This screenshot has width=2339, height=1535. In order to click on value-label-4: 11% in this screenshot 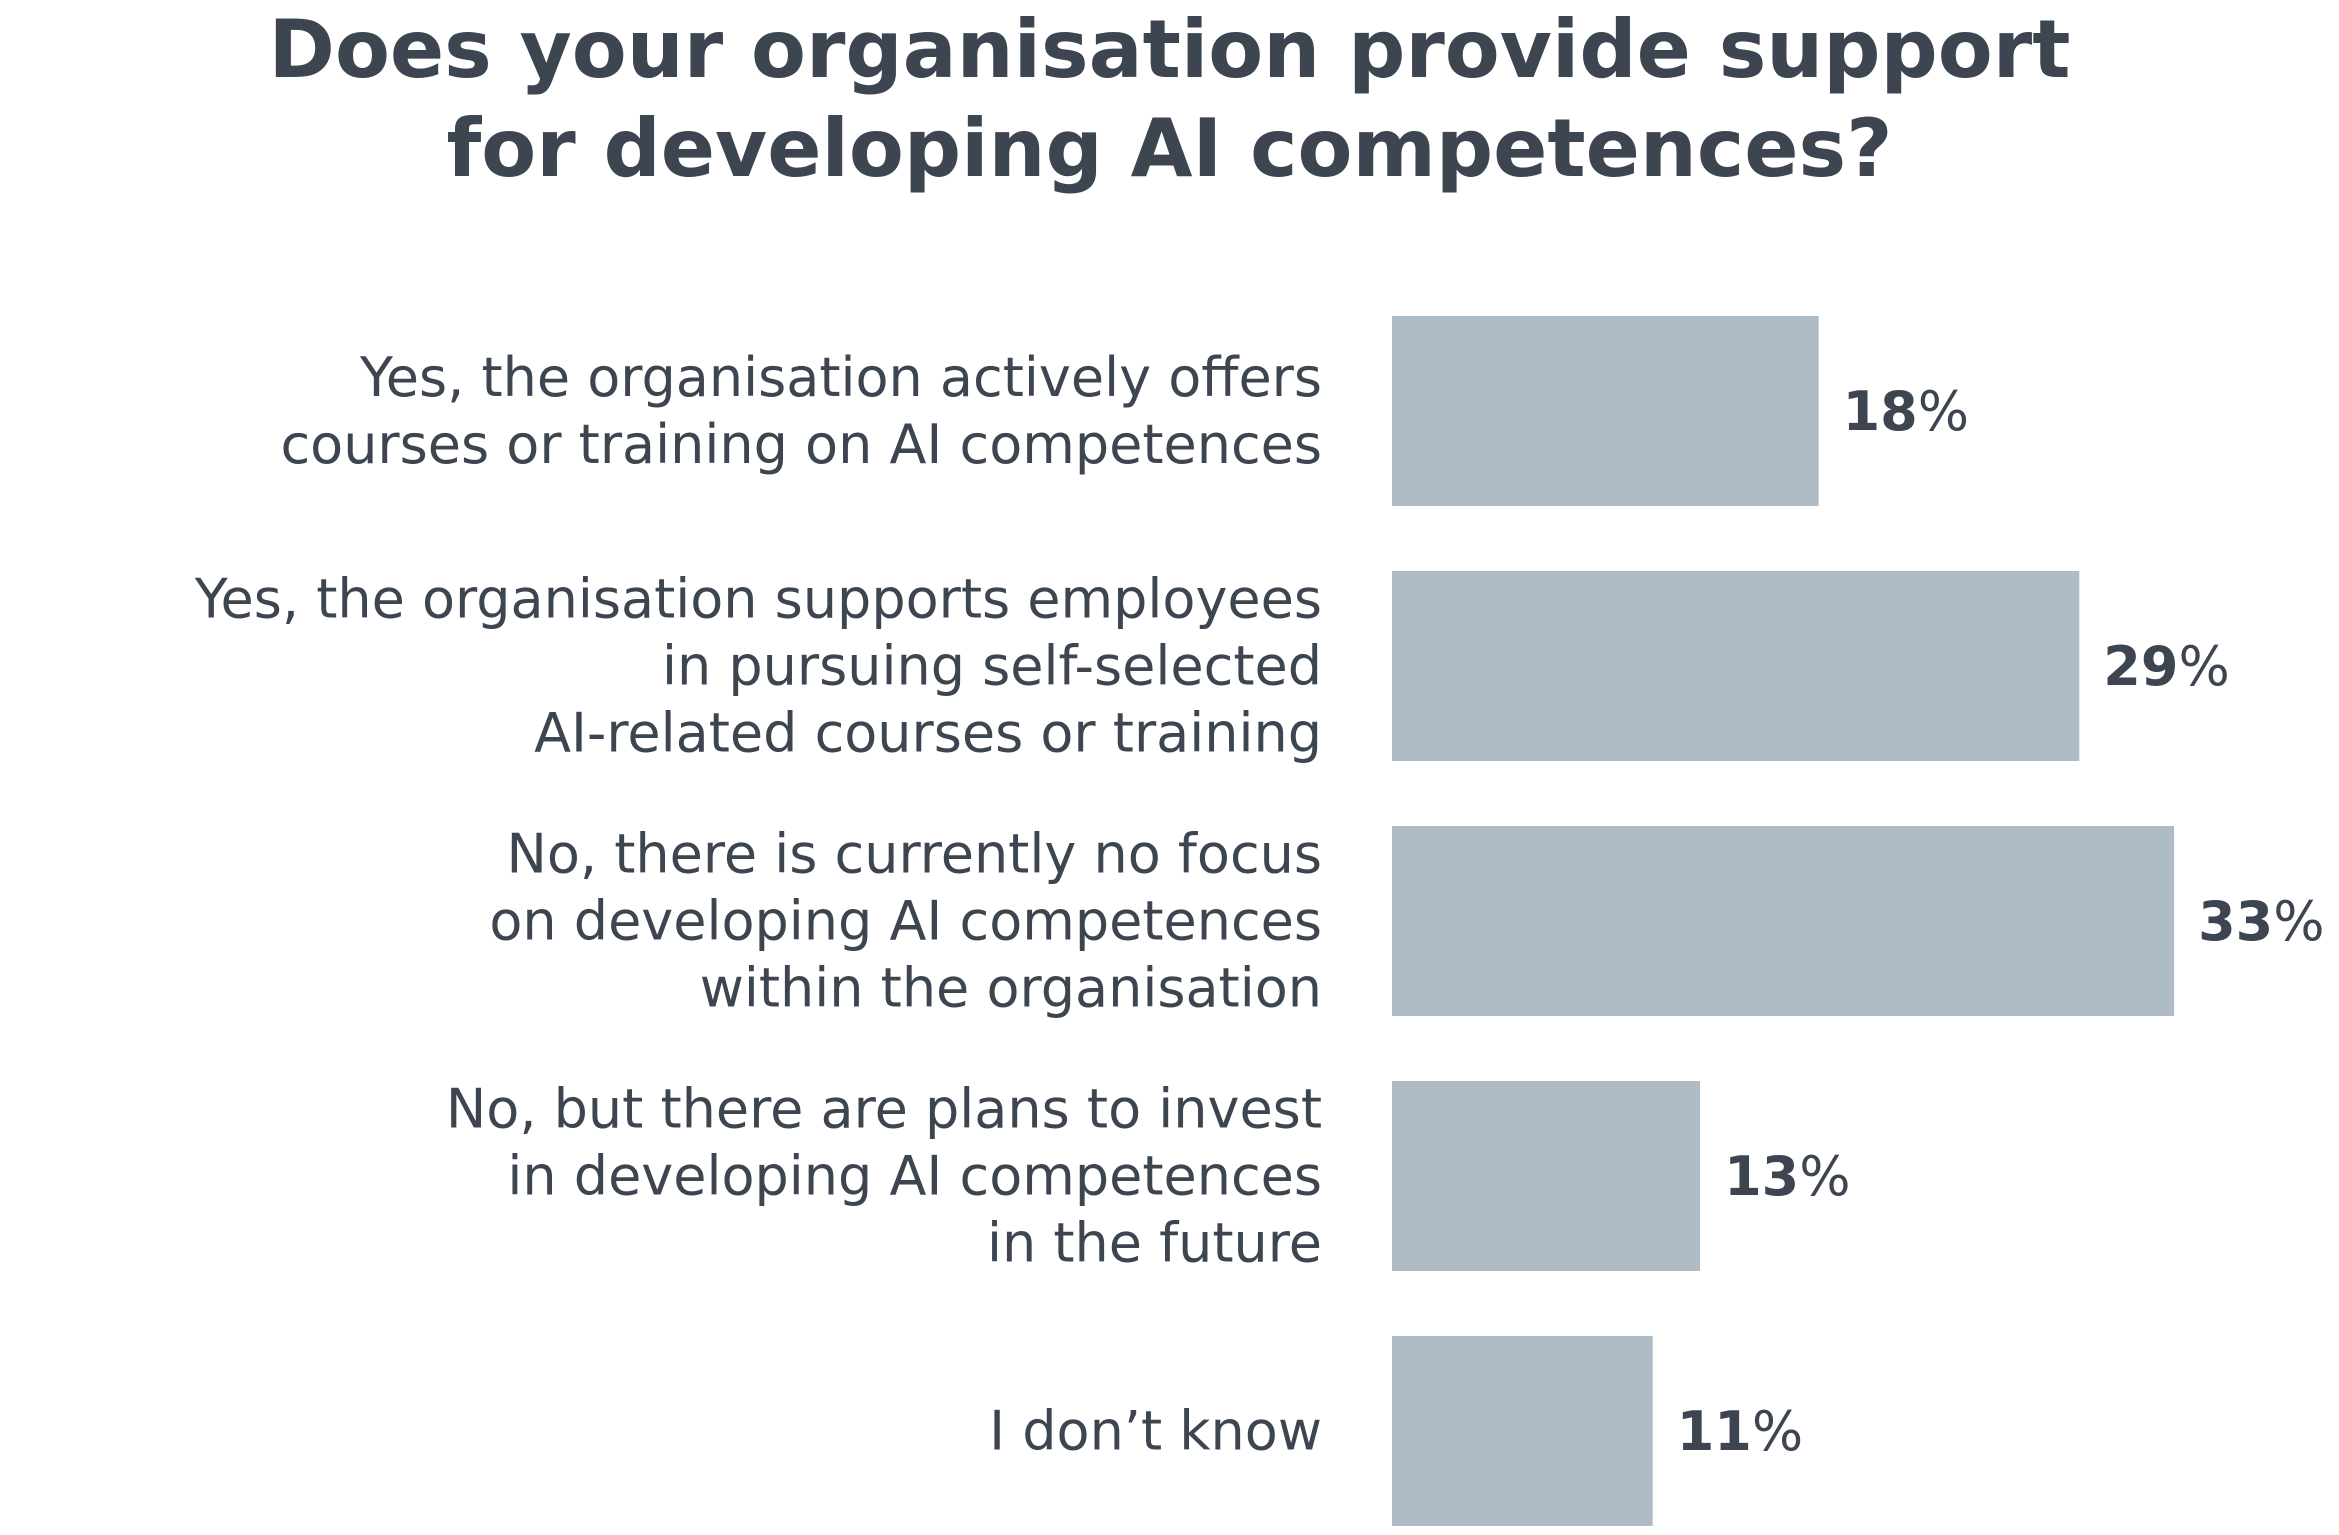, I will do `click(1740, 1431)`.